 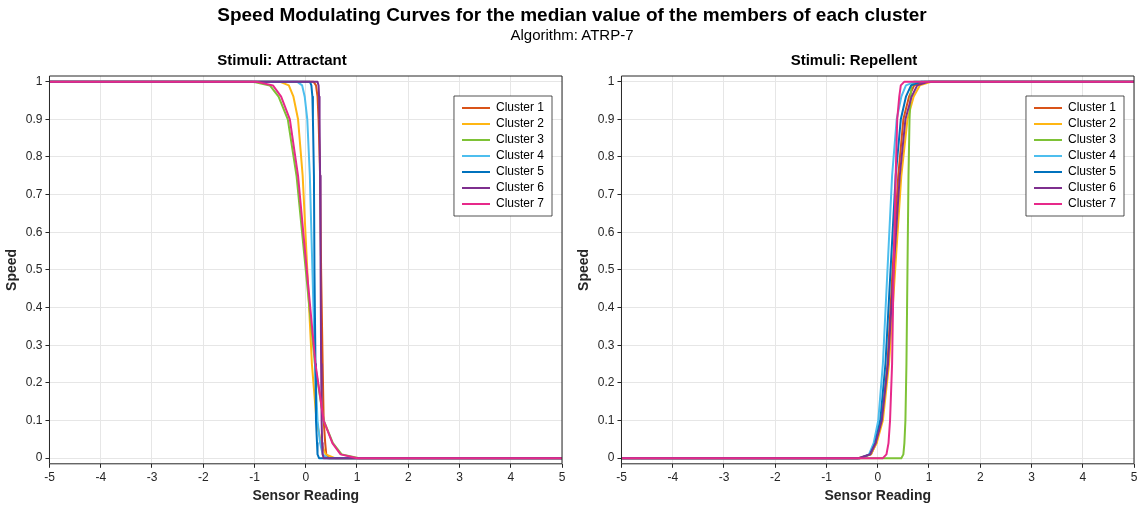 What do you see at coordinates (854, 60) in the screenshot?
I see `chart-title: Stimuli: Repellent` at bounding box center [854, 60].